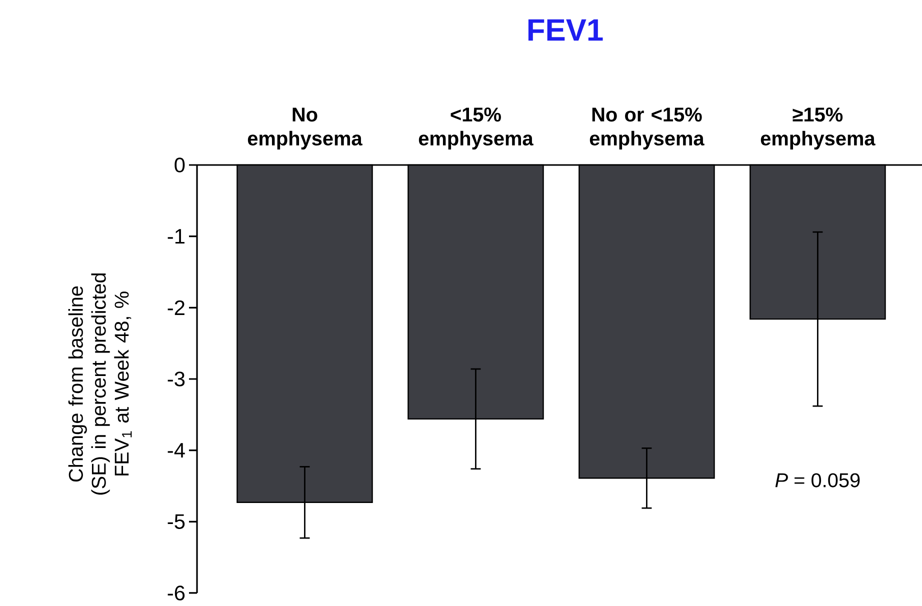 This screenshot has width=922, height=606. What do you see at coordinates (176, 593) in the screenshot?
I see `y-tick-label: -6` at bounding box center [176, 593].